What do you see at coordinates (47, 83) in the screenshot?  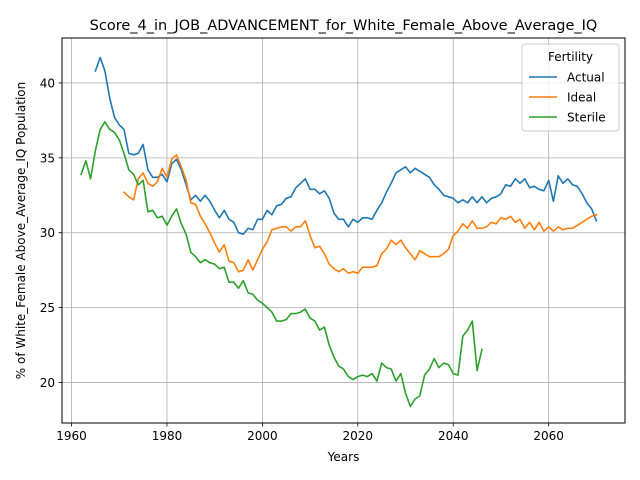 I see `y-tick-label: 40` at bounding box center [47, 83].